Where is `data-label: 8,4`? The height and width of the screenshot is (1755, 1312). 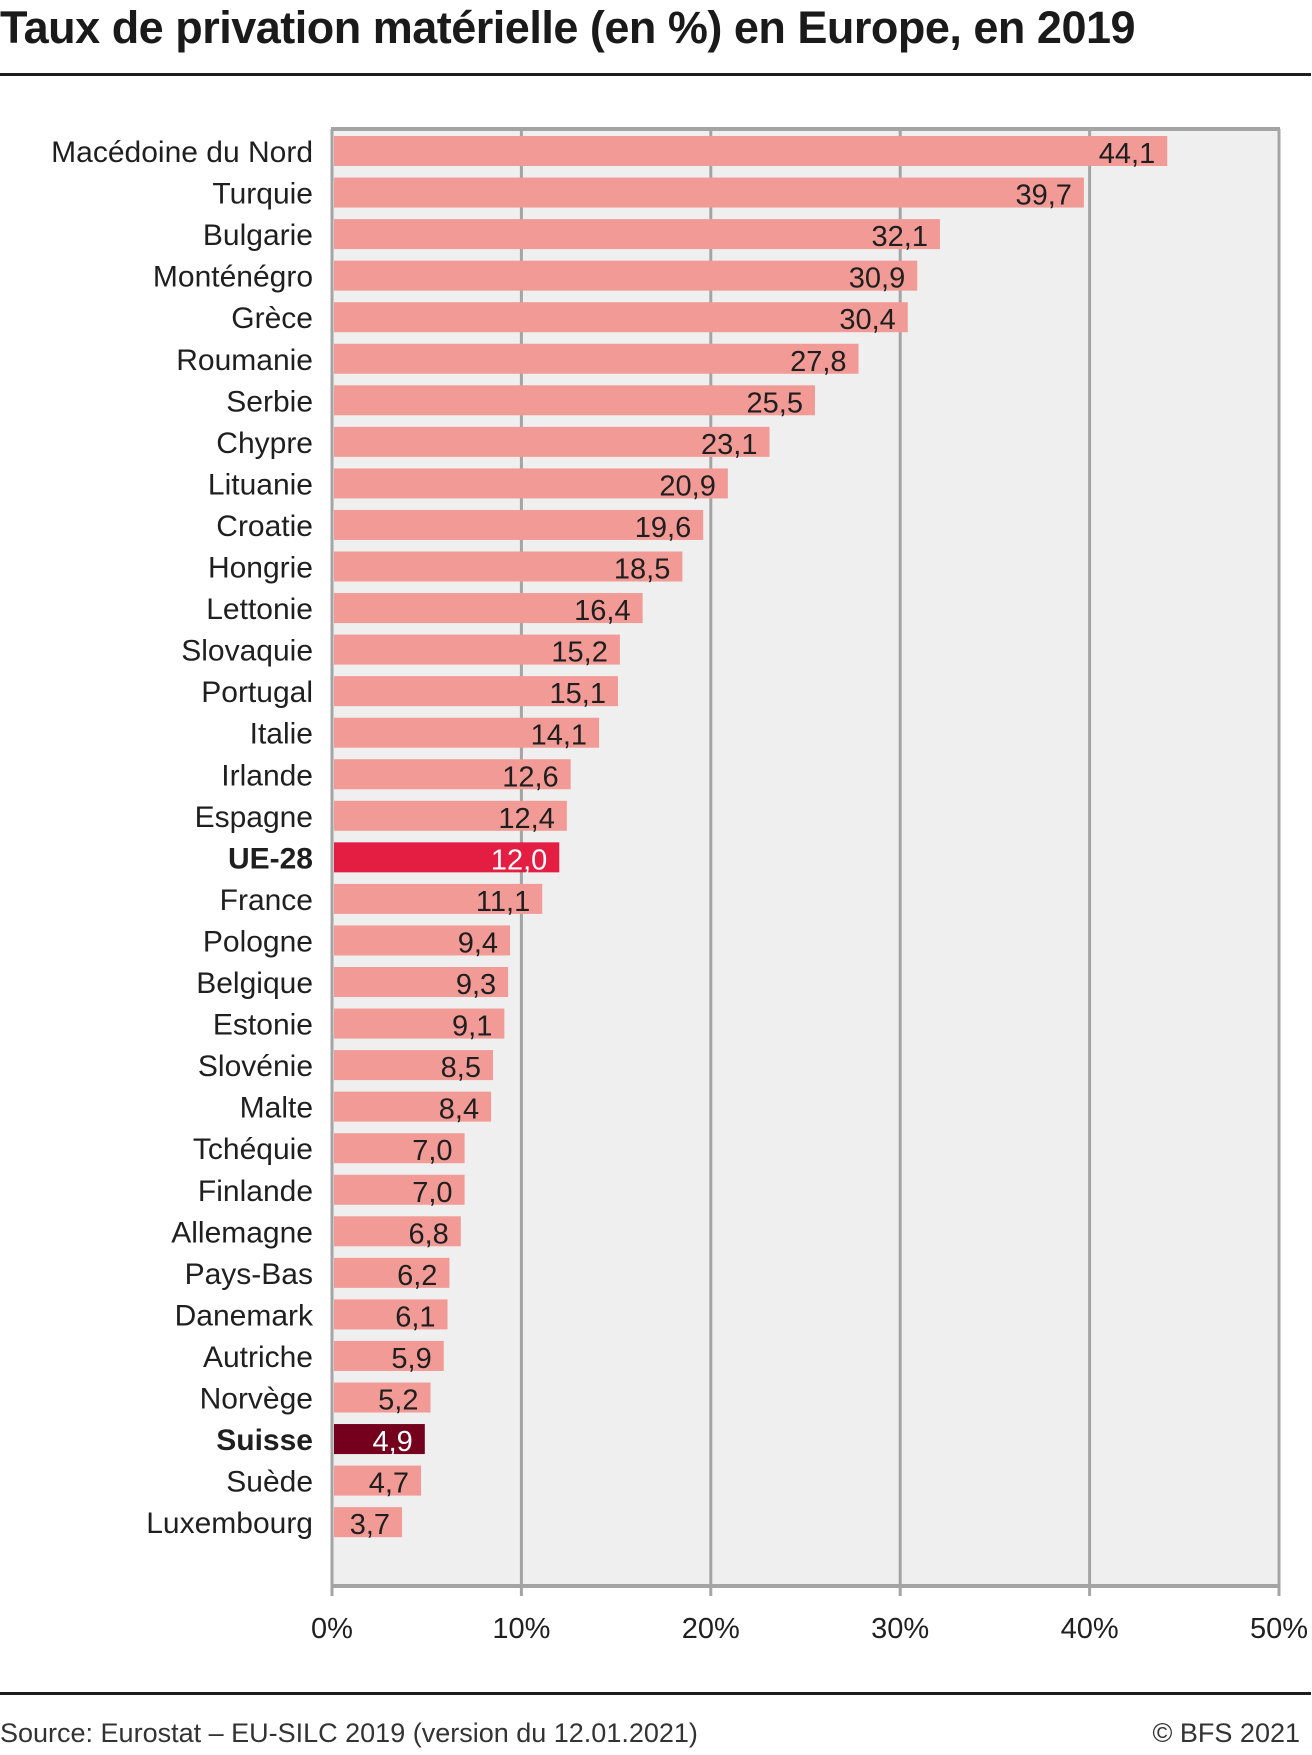
data-label: 8,4 is located at coordinates (459, 1110).